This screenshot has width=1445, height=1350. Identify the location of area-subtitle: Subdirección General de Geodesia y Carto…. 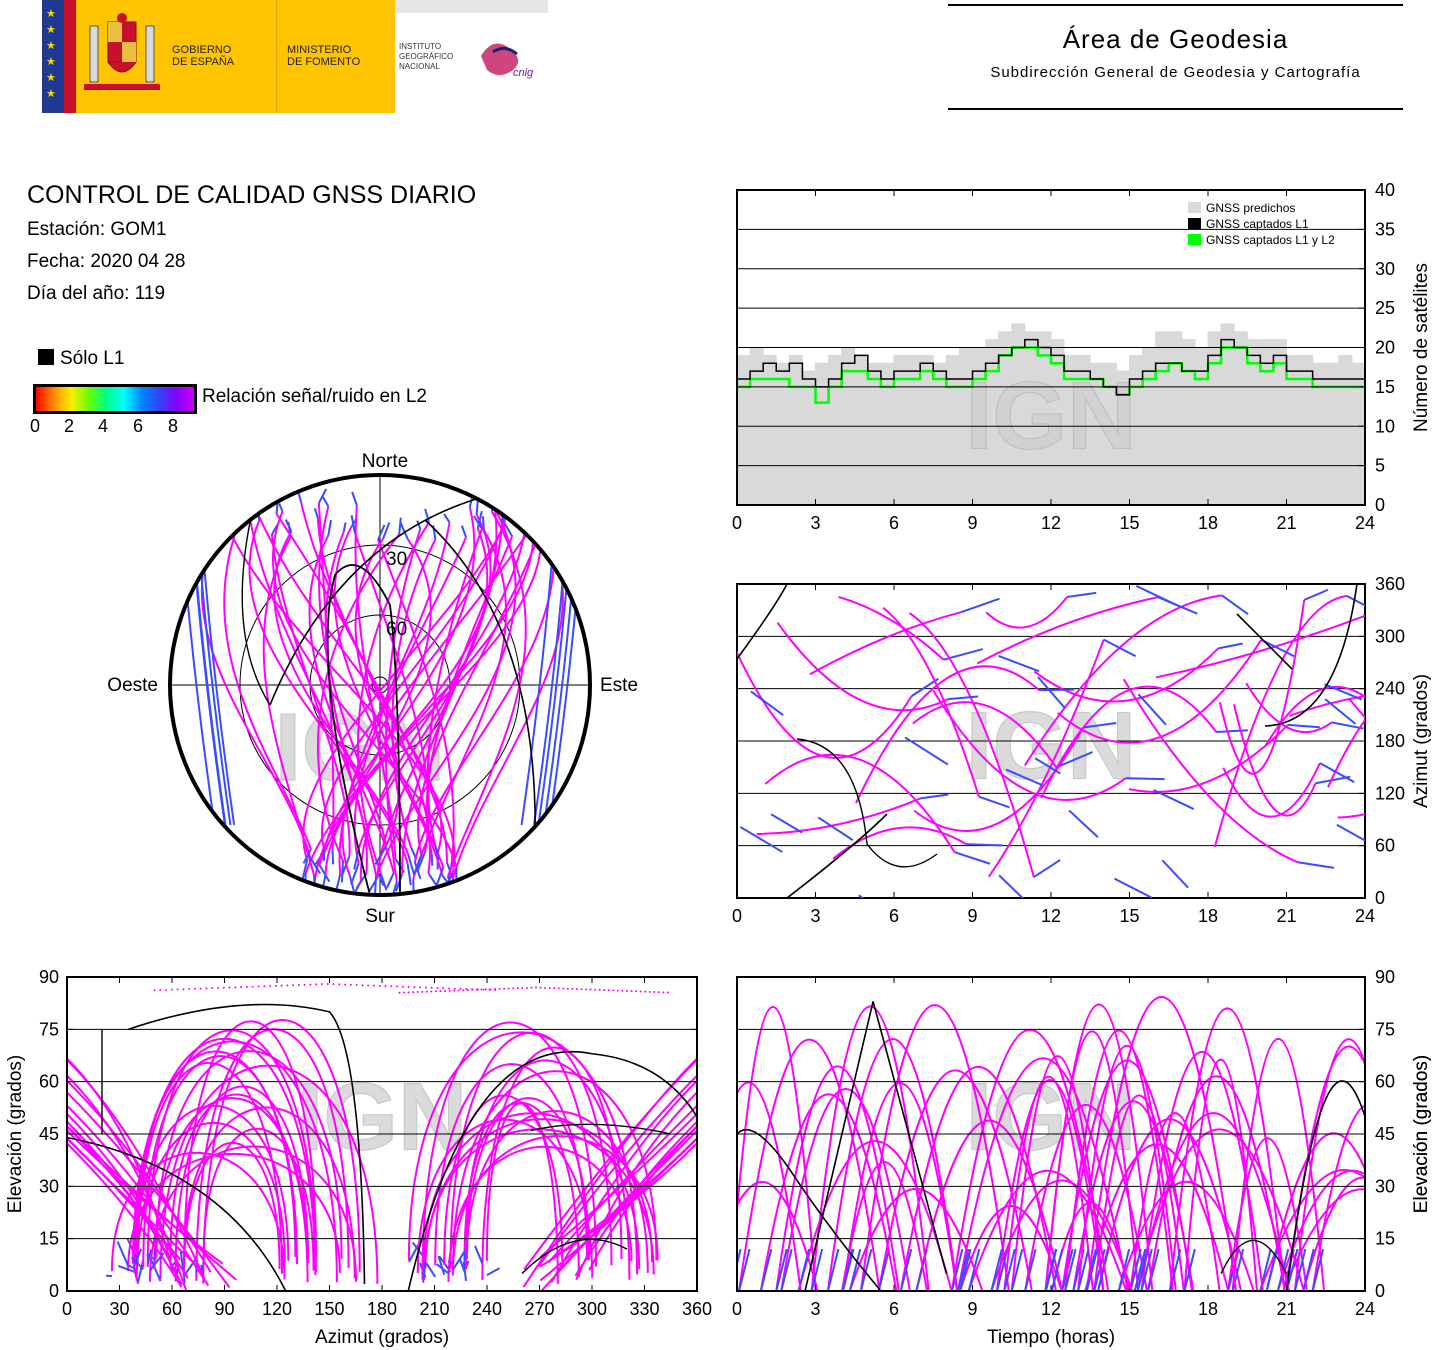
(1175, 72).